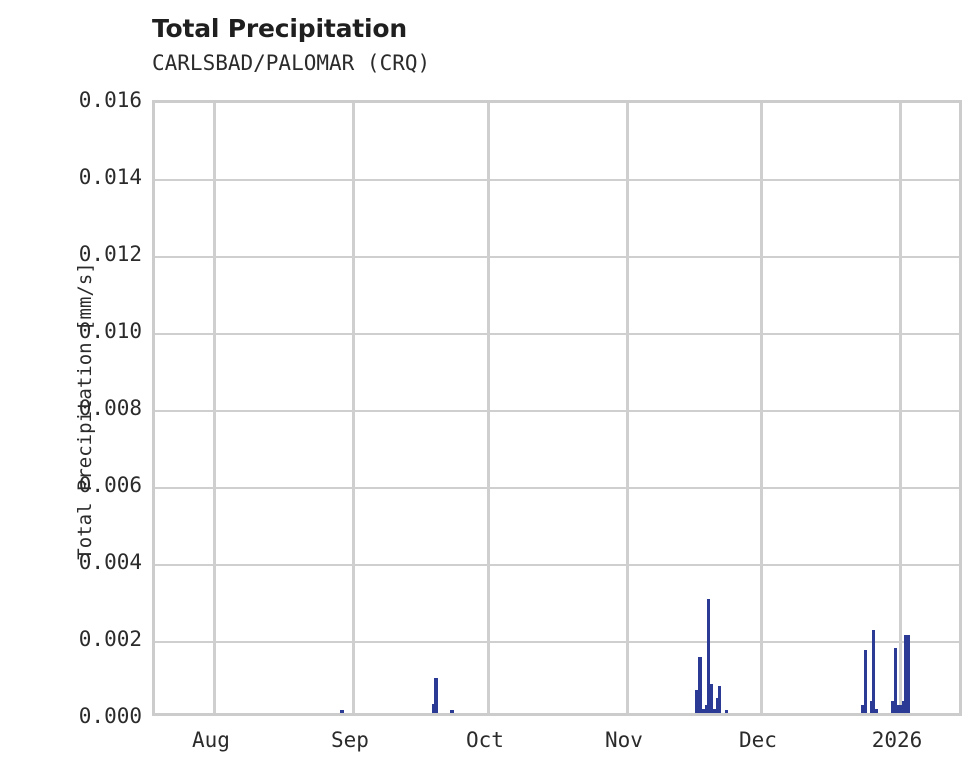  I want to click on y-axis-tick: 0.006, so click(110, 485).